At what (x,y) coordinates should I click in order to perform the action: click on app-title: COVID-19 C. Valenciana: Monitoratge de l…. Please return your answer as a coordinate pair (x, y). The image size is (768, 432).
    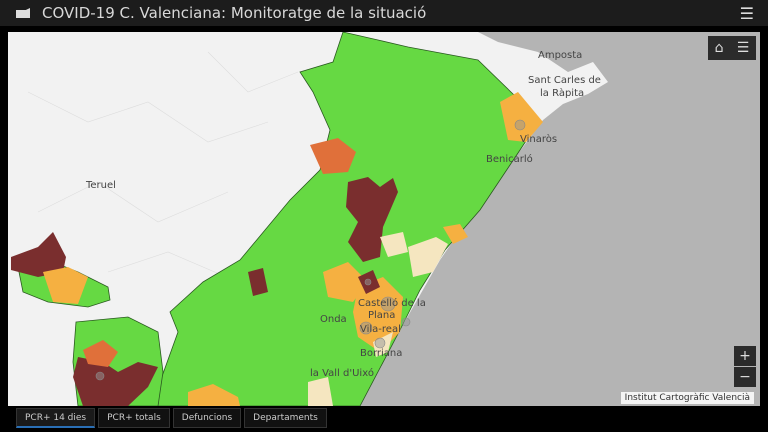
    Looking at the image, I should click on (234, 13).